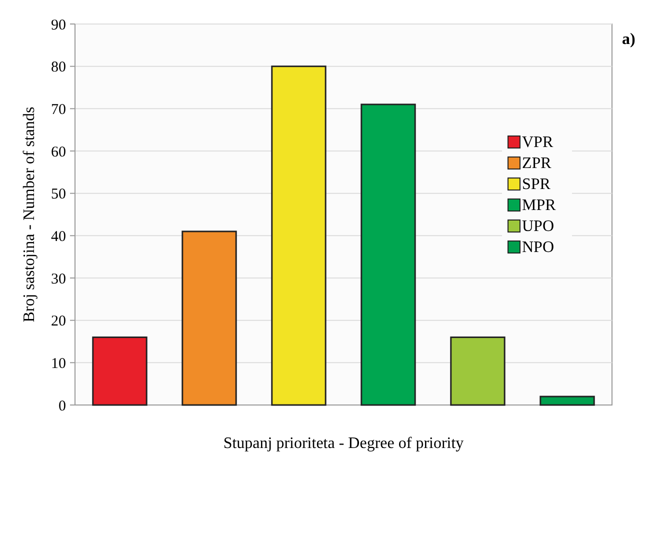  I want to click on x-axis-title: Stupanj prioriteta - Degree of priority, so click(343, 443).